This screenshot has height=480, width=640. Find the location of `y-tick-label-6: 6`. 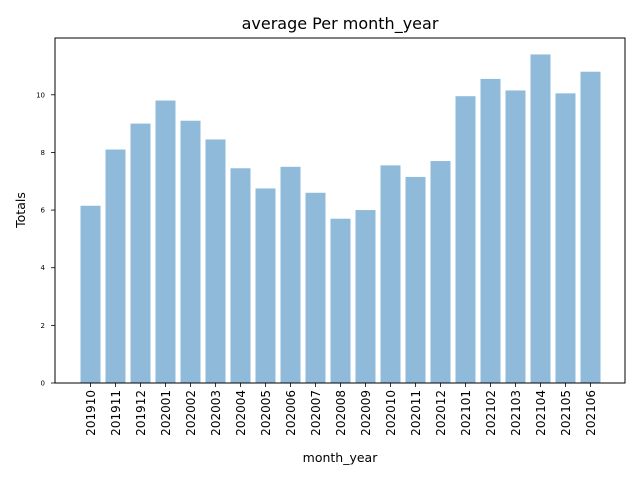

y-tick-label-6: 6 is located at coordinates (43, 211).